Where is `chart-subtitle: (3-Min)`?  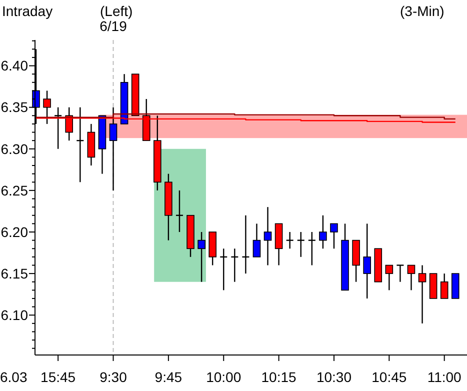
chart-subtitle: (3-Min) is located at coordinates (422, 11).